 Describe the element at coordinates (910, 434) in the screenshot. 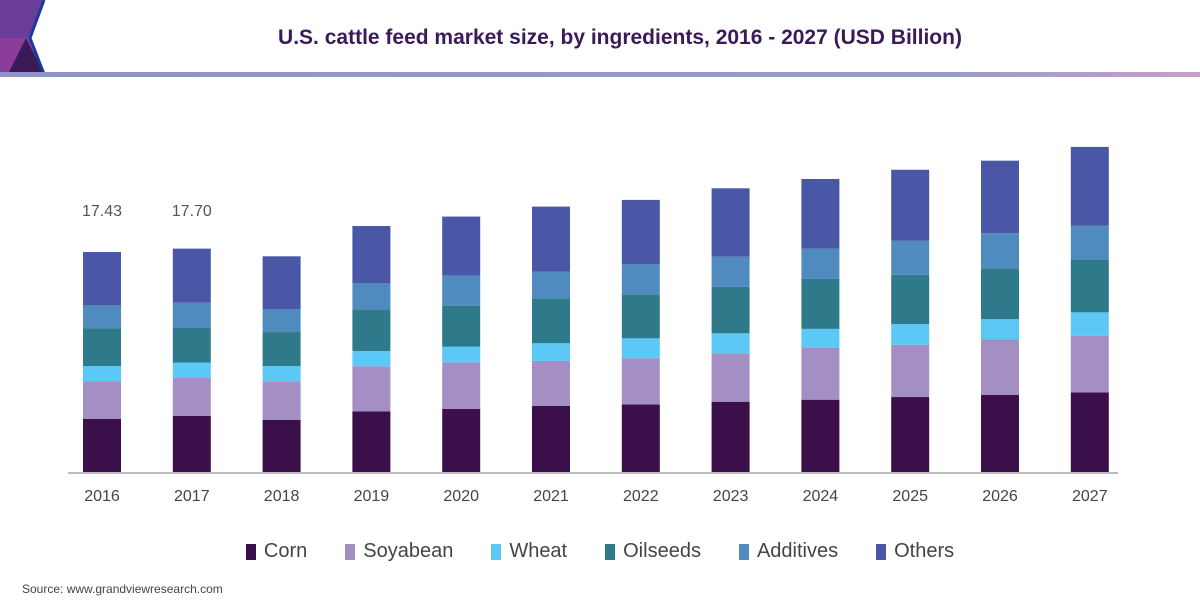

I see `bar-segment-corn-2025` at that location.